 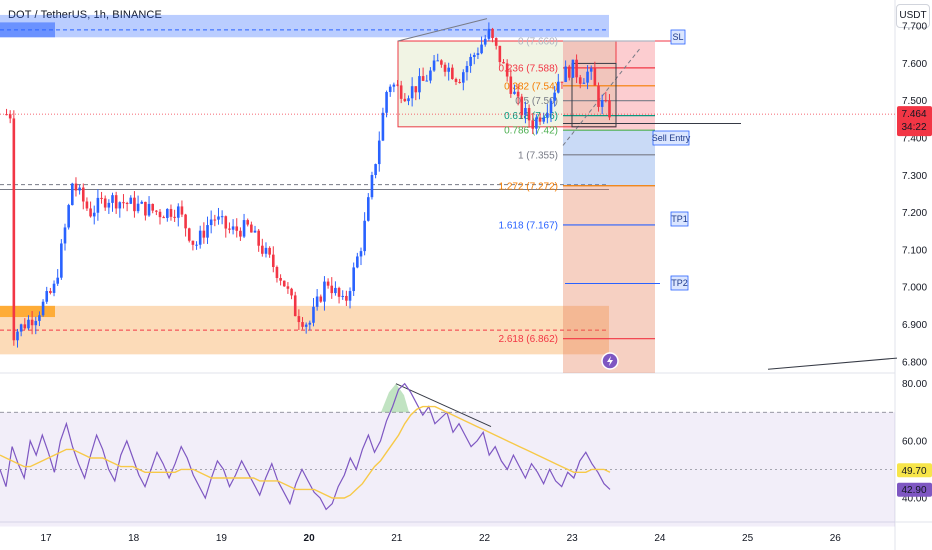 I want to click on fib-level-label: 0.5 (7.50), so click(x=536, y=101).